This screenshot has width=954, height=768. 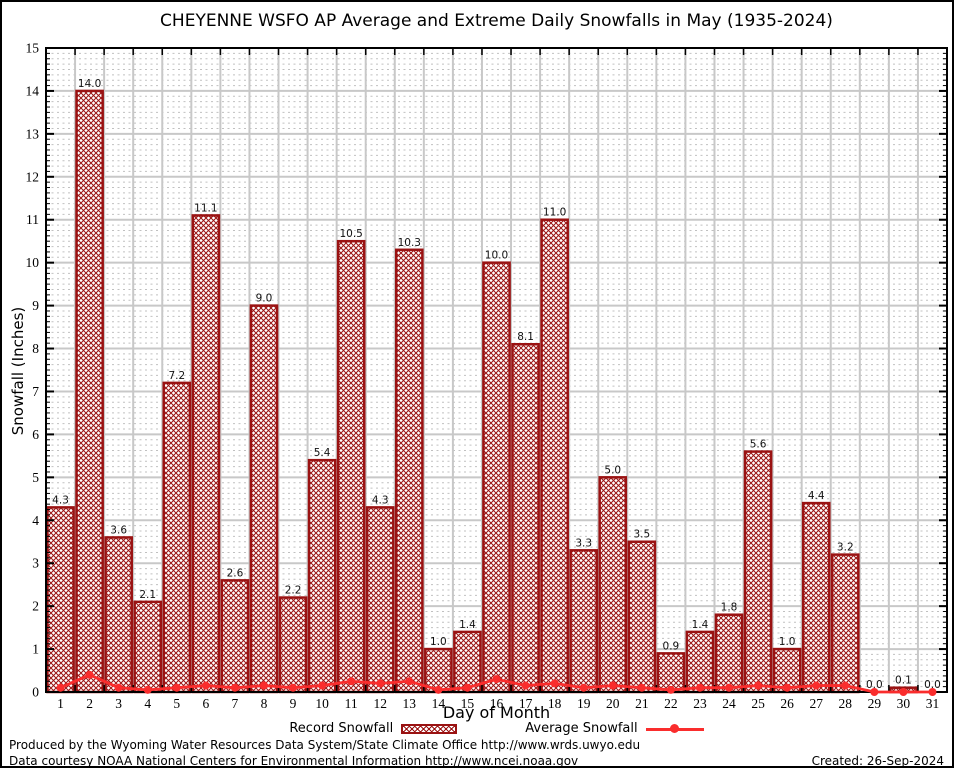 What do you see at coordinates (583, 543) in the screenshot?
I see `bar-value-label: 3.3` at bounding box center [583, 543].